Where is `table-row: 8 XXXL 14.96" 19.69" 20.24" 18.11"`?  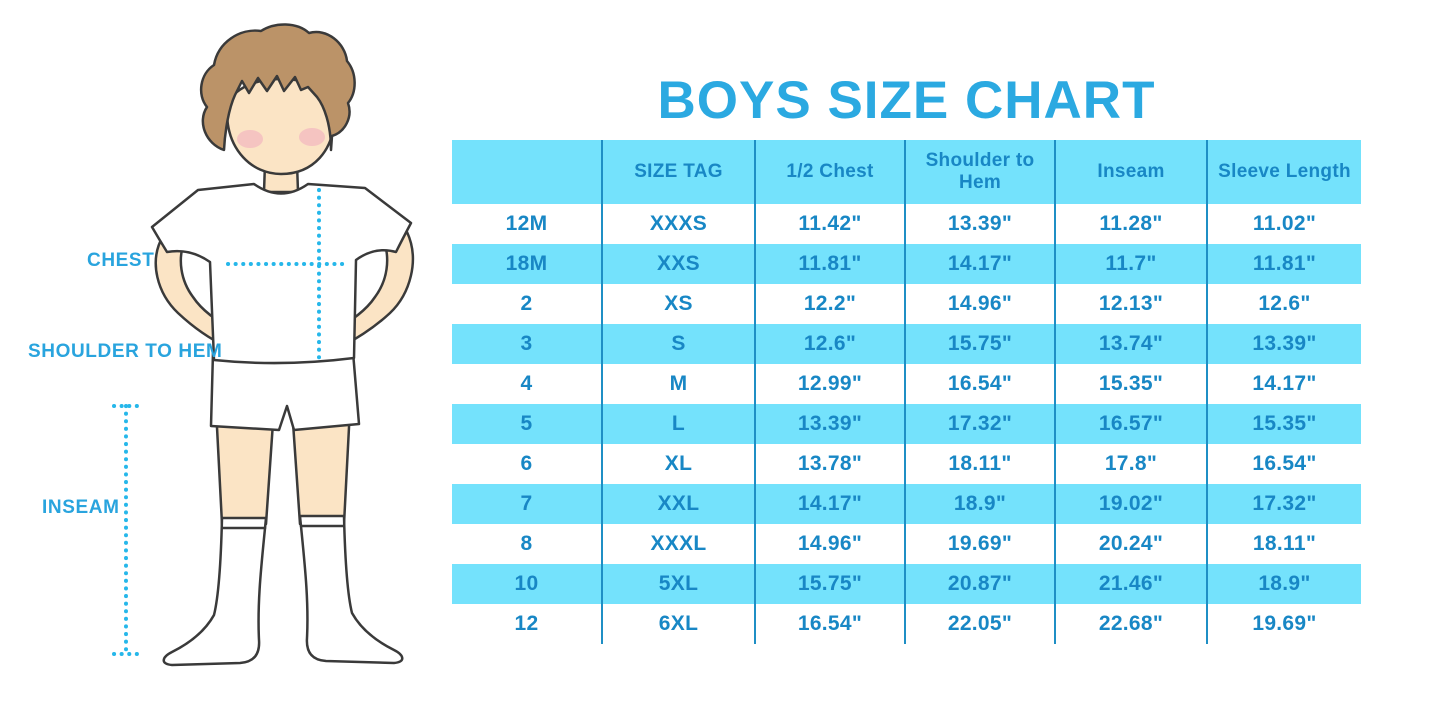
table-row: 8 XXXL 14.96" 19.69" 20.24" 18.11" is located at coordinates (906, 544).